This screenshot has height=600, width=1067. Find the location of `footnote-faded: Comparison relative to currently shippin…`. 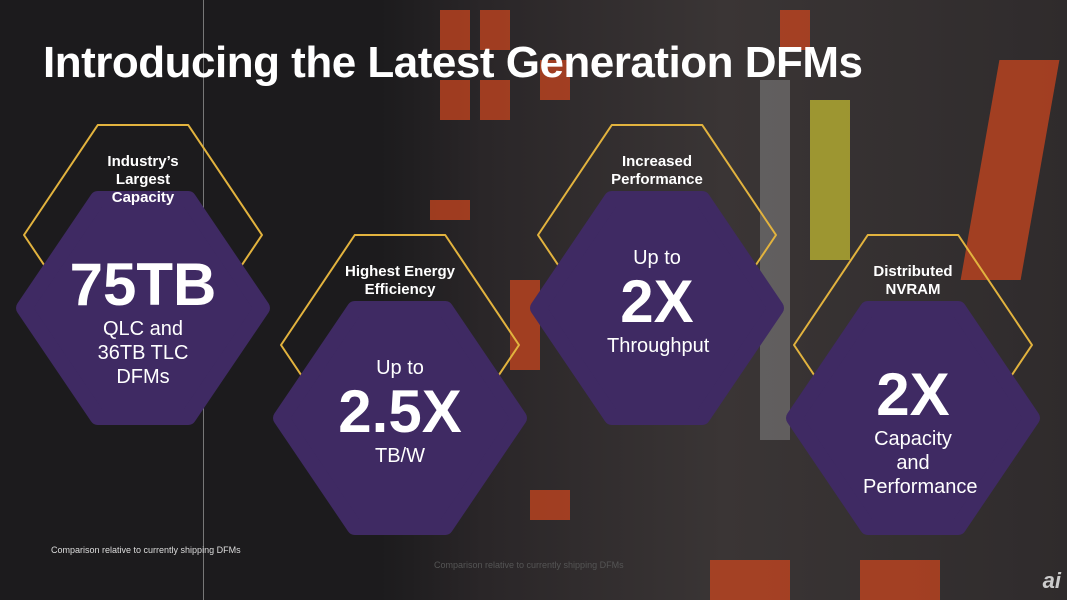

footnote-faded: Comparison relative to currently shippin… is located at coordinates (529, 565).